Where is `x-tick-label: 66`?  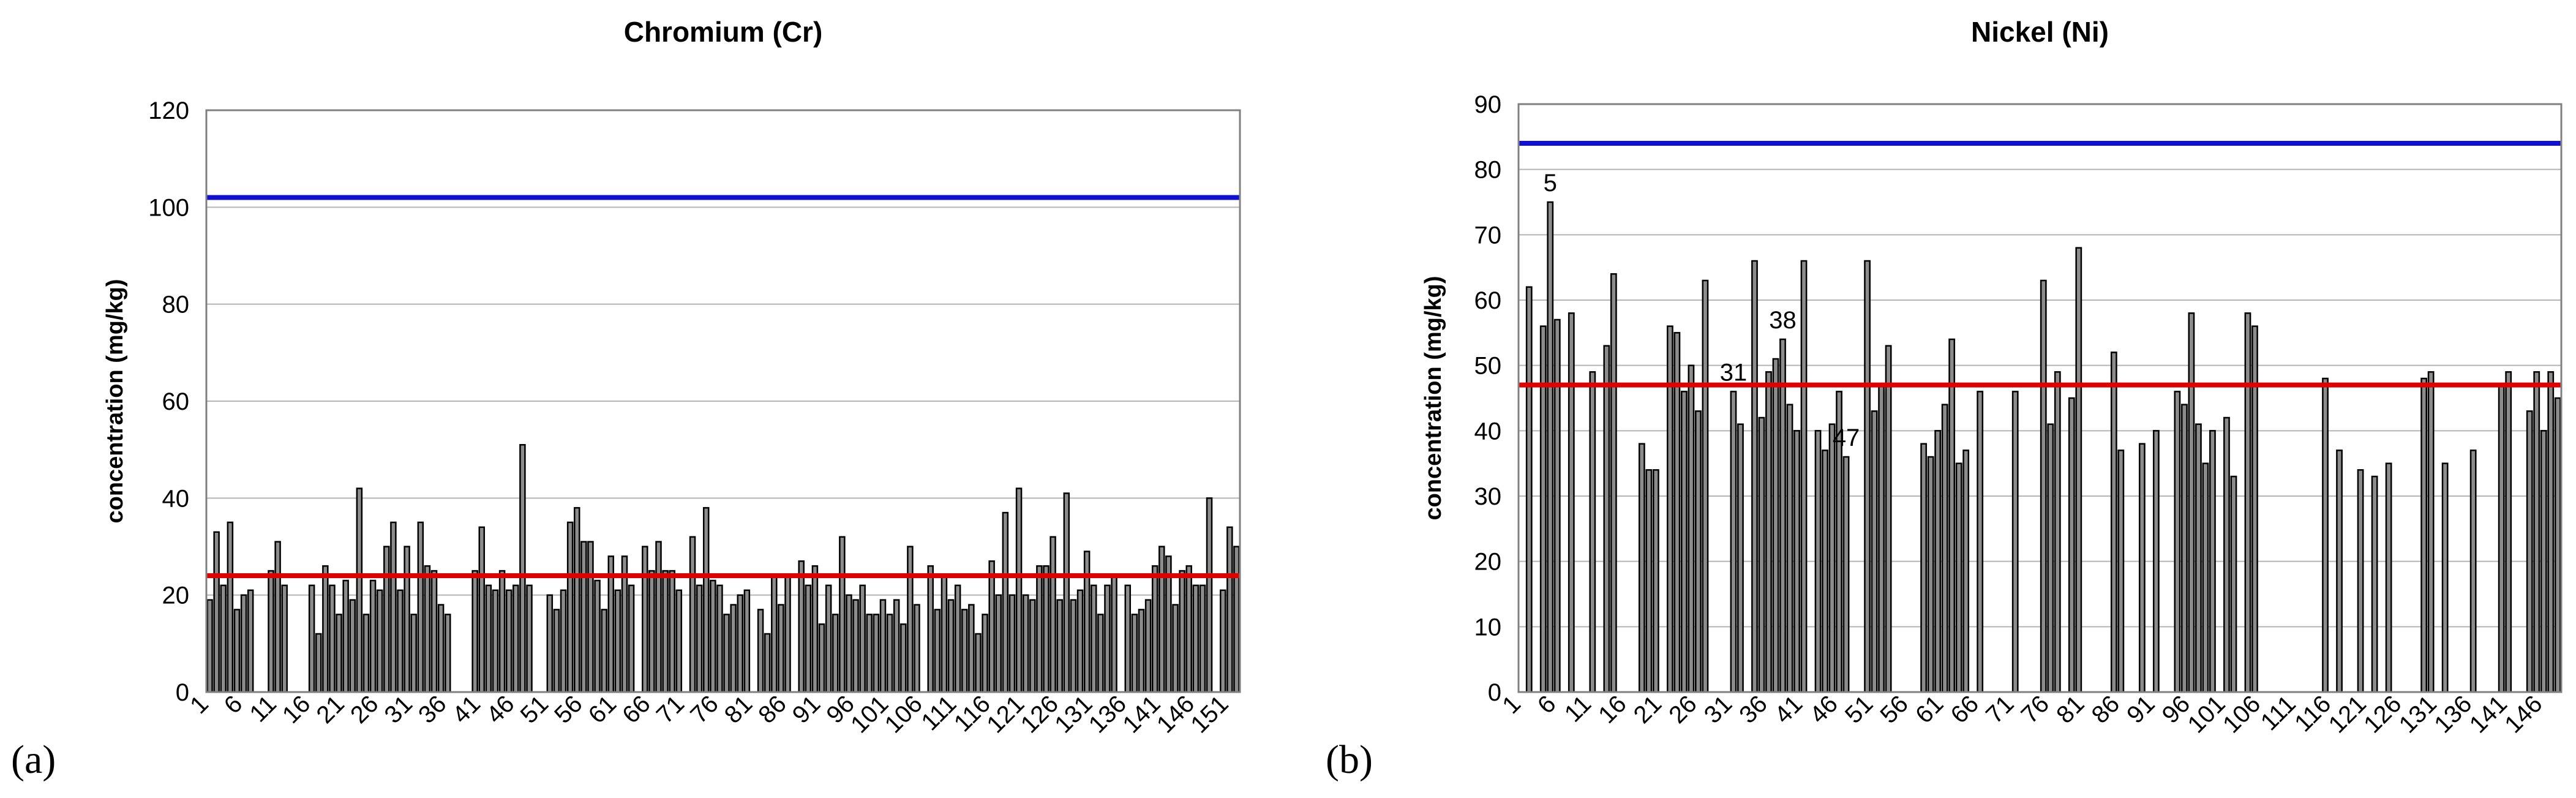
x-tick-label: 66 is located at coordinates (636, 709).